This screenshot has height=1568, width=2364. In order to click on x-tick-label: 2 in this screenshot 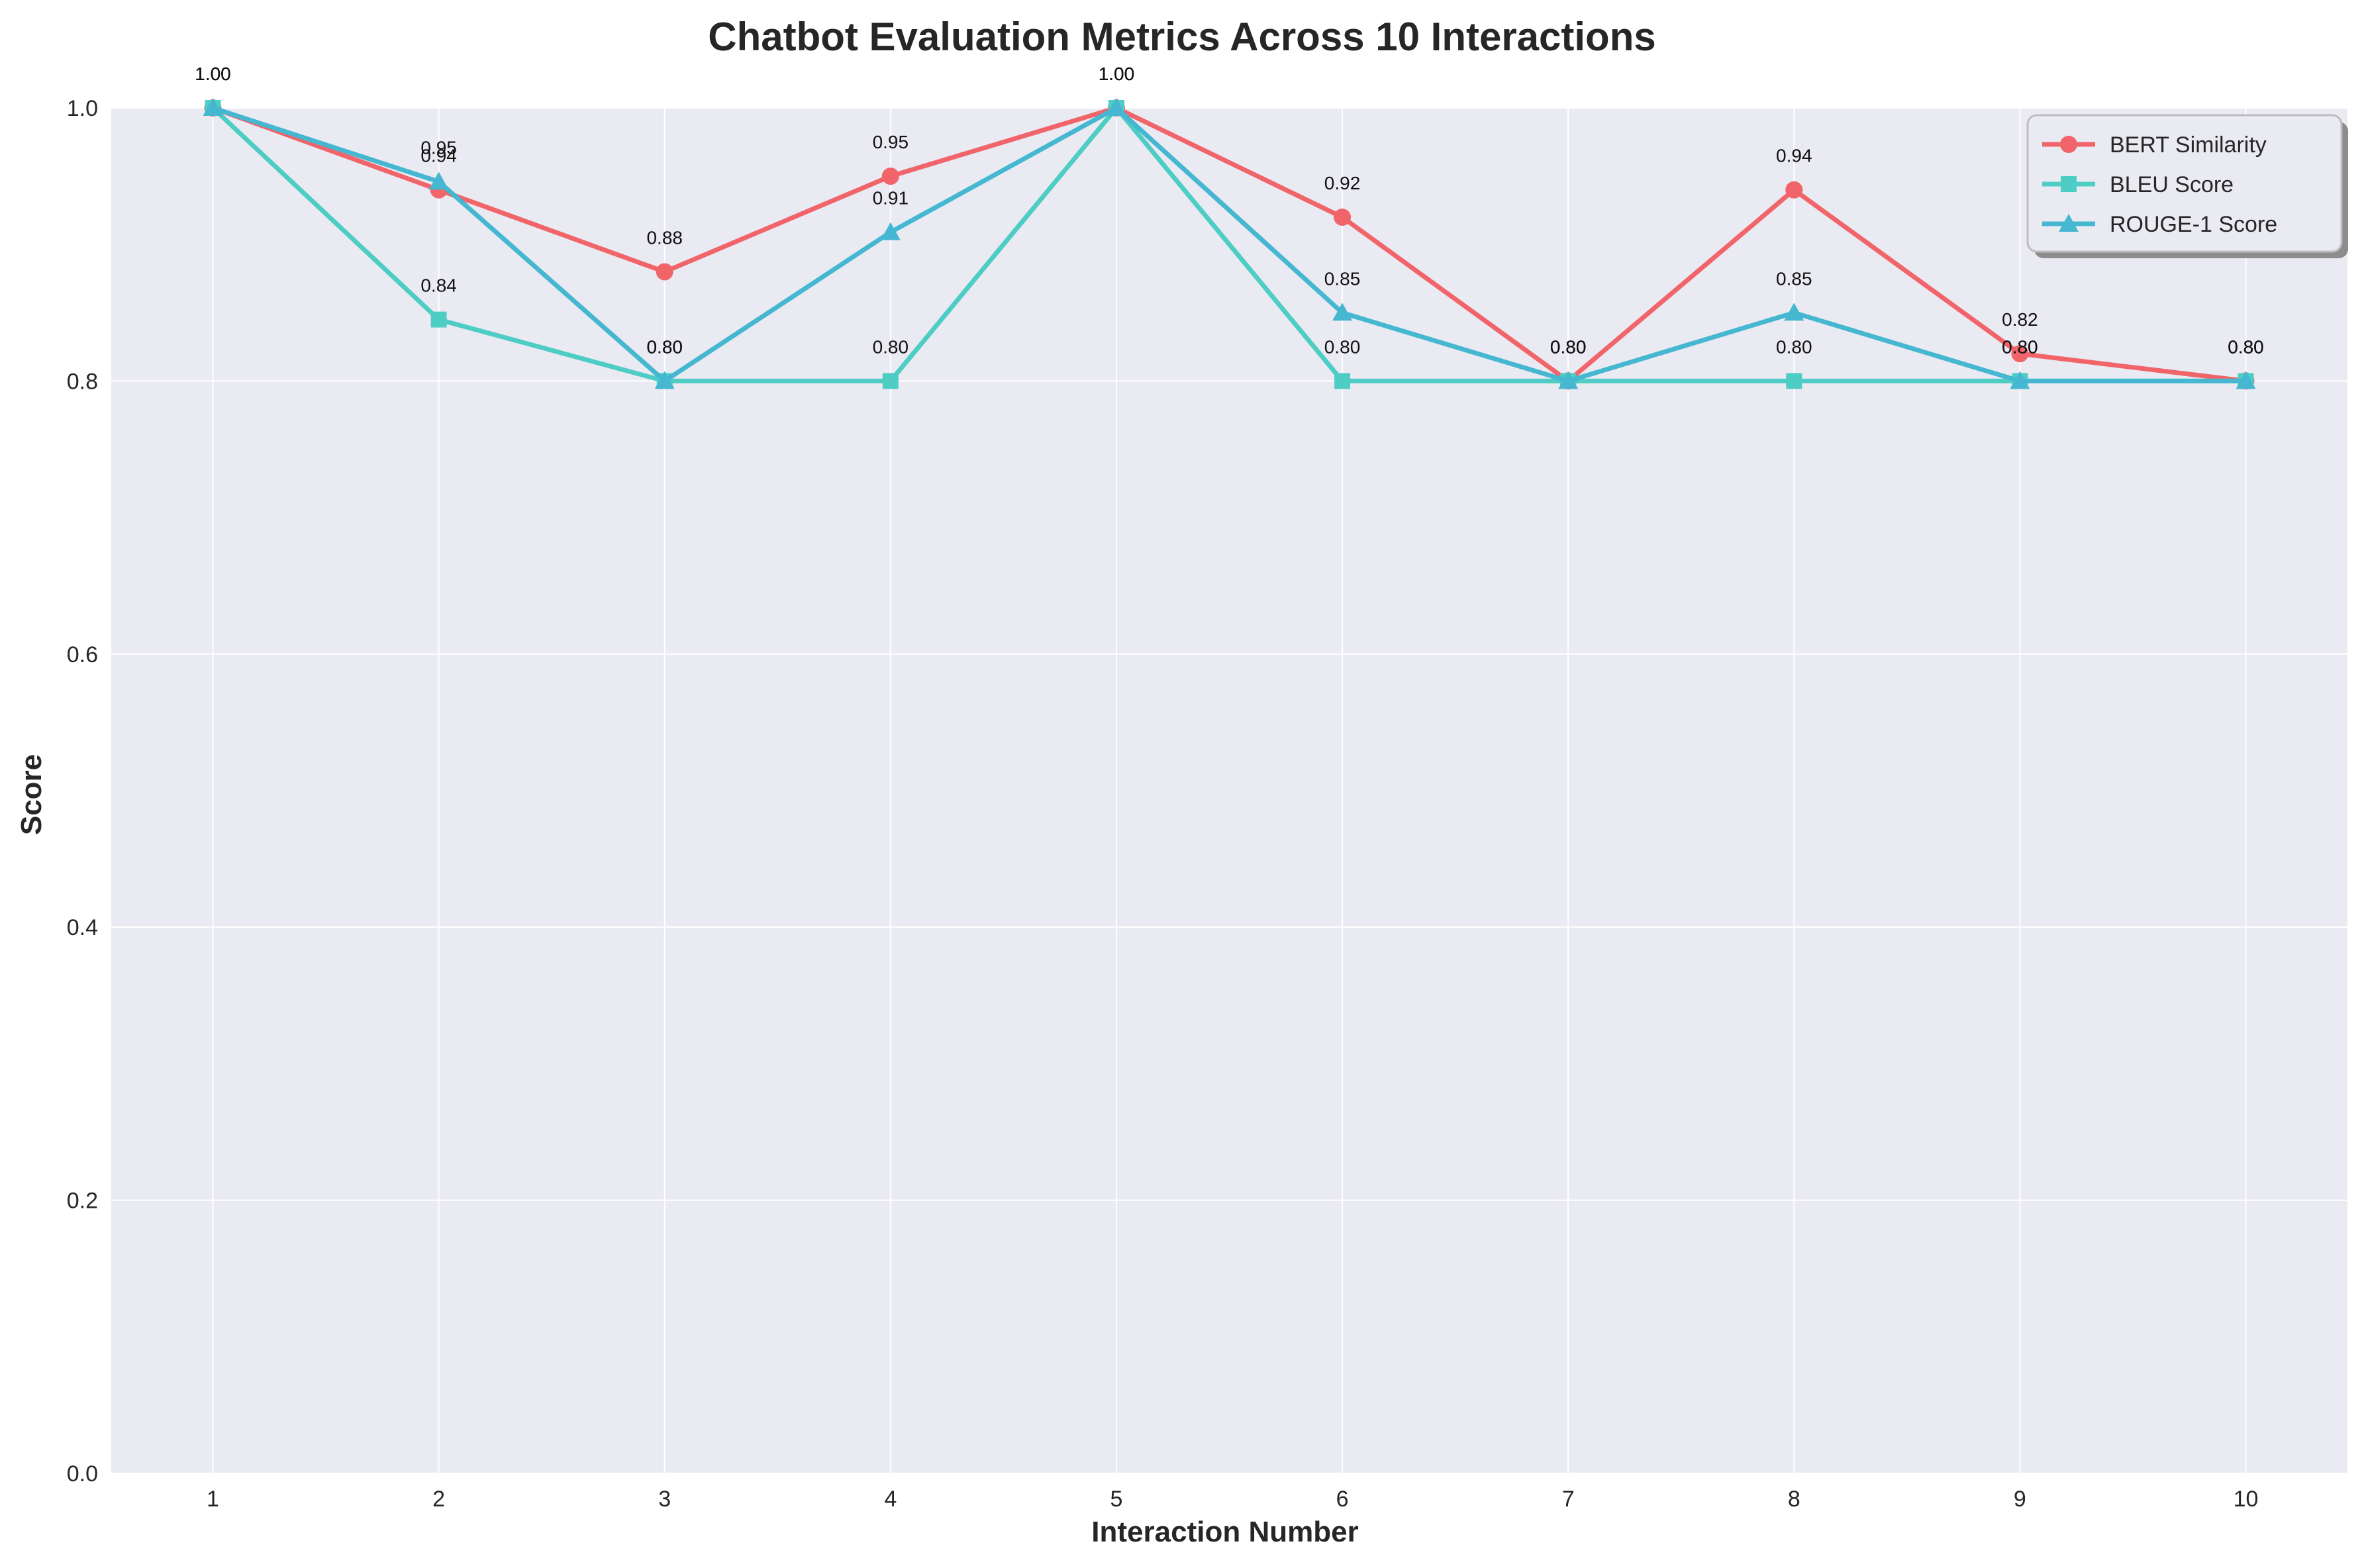, I will do `click(438, 1499)`.